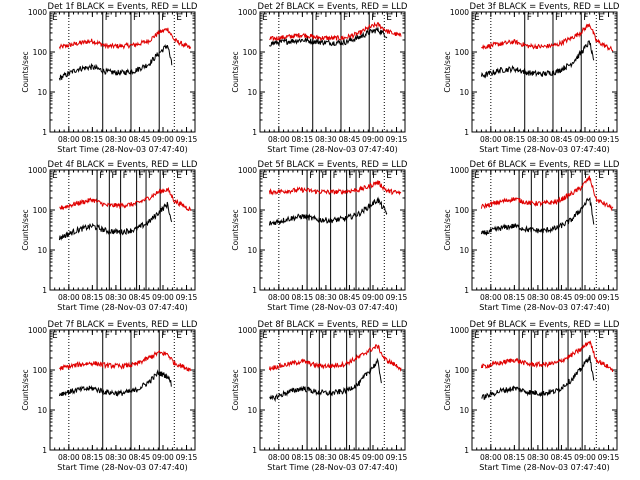 The height and width of the screenshot is (480, 640). Describe the element at coordinates (545, 7) in the screenshot. I see `panel-title: Det 3f BLACK = Events, RED = LLD` at that location.